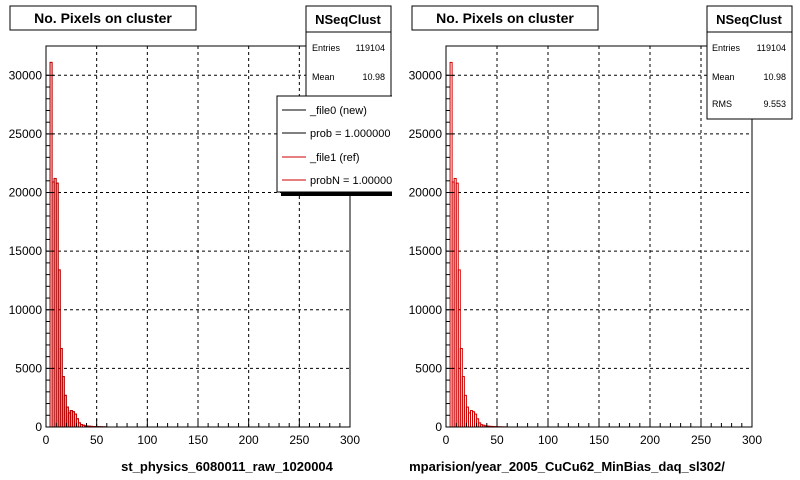 This screenshot has height=480, width=800. What do you see at coordinates (771, 48) in the screenshot?
I see `right-stats-entries-value: 119104` at bounding box center [771, 48].